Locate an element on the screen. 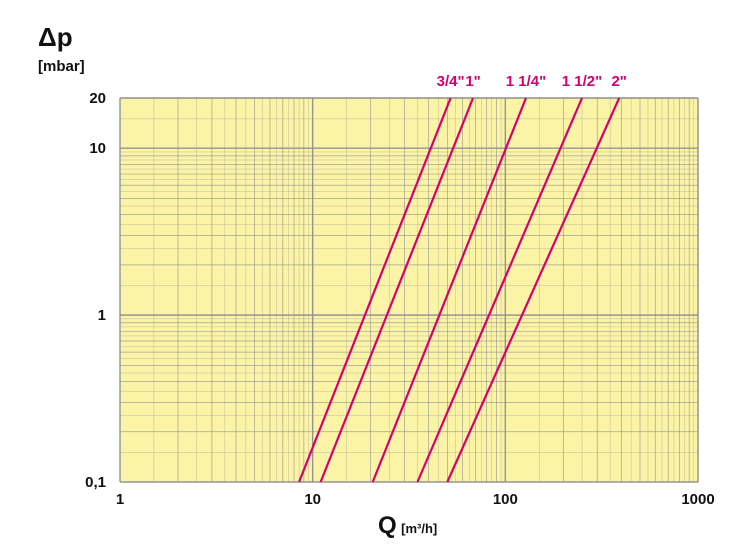 Image resolution: width=730 pixels, height=546 pixels. x-tick-labels: 1 10 100 1000 is located at coordinates (415, 499).